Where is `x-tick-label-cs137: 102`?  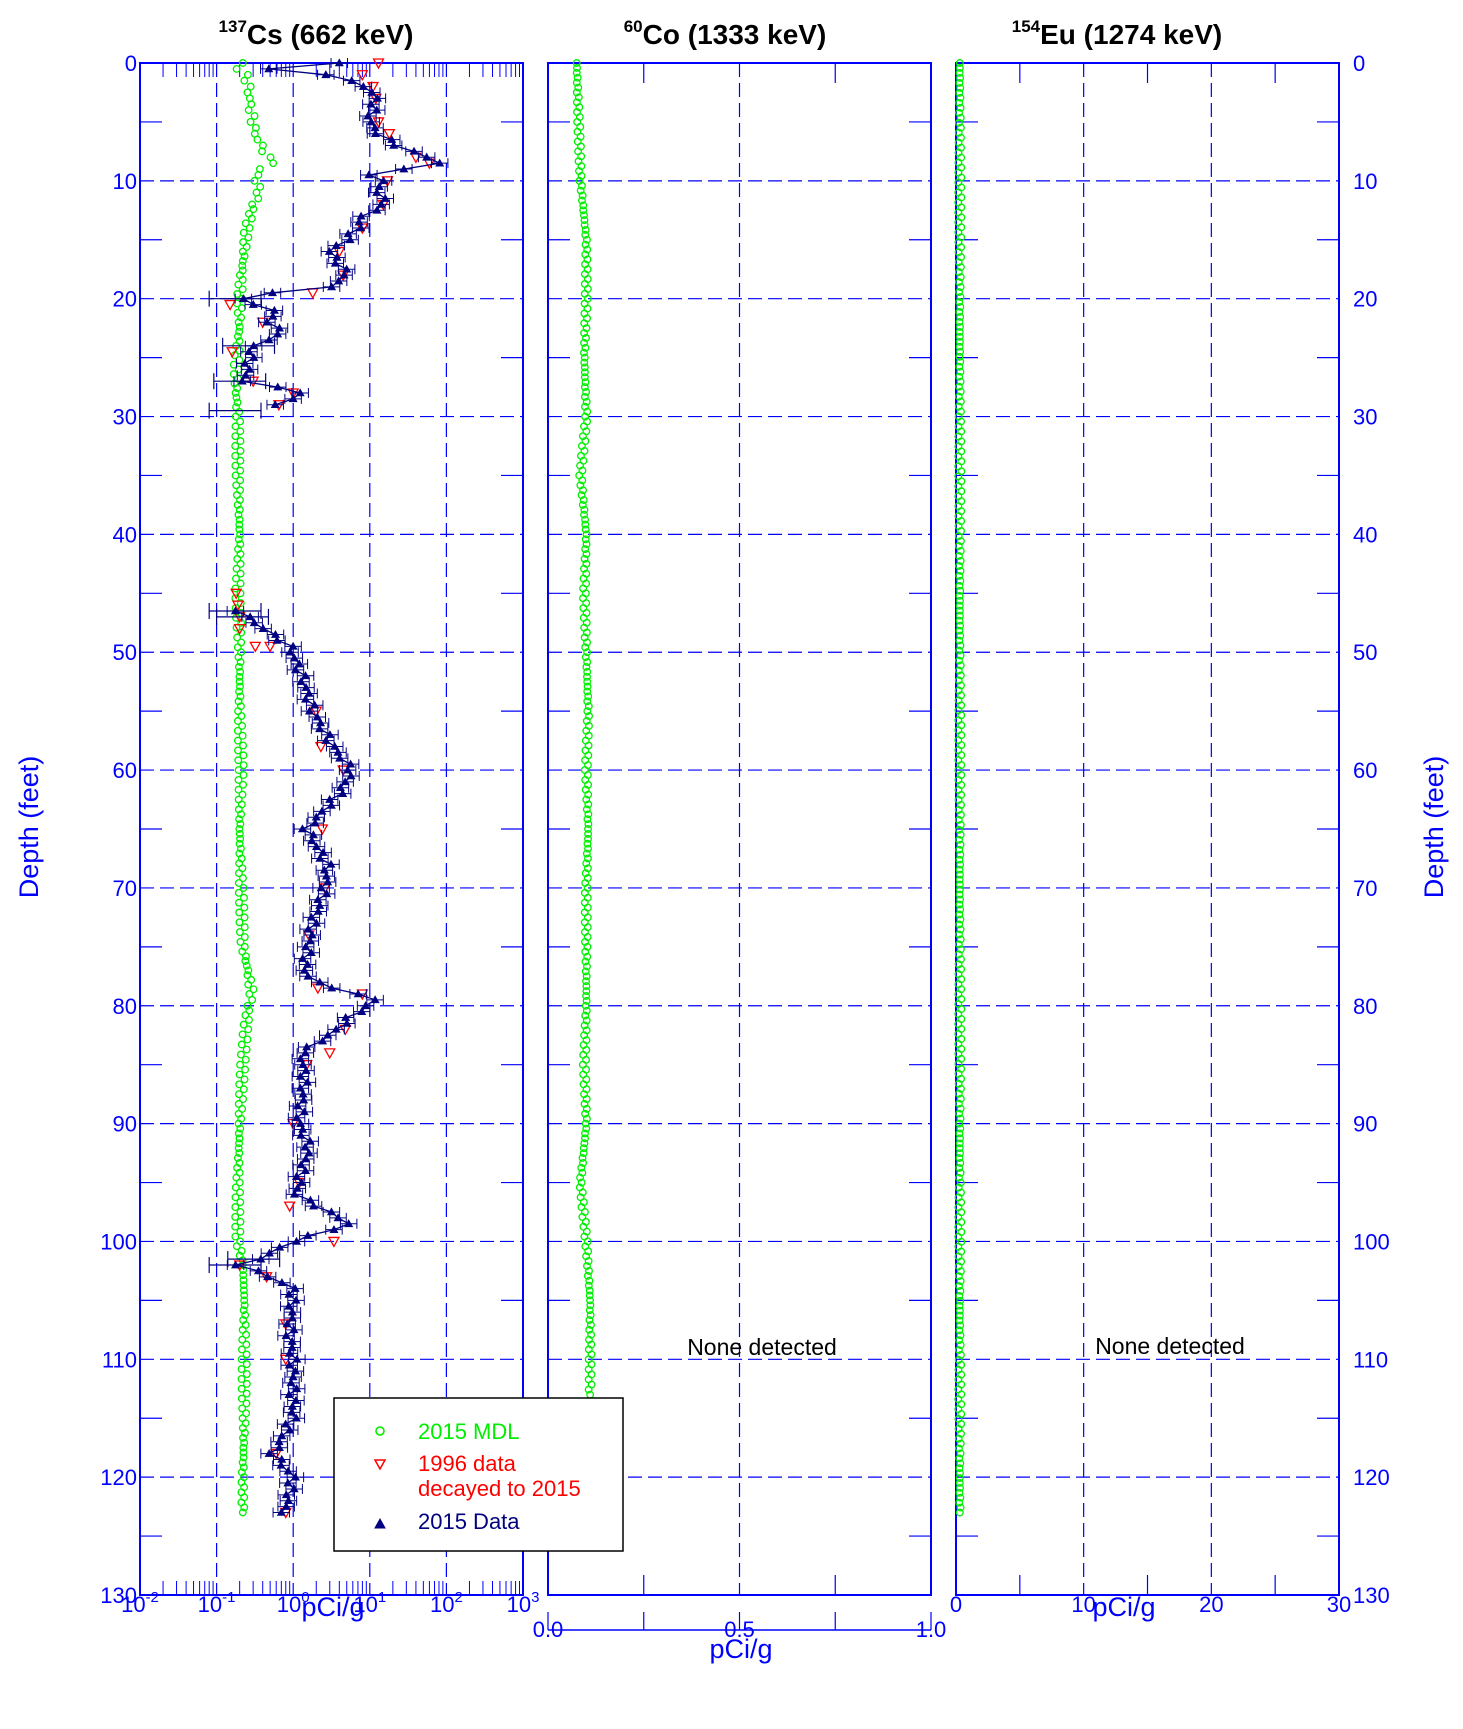 x-tick-label-cs137: 102 is located at coordinates (446, 1603).